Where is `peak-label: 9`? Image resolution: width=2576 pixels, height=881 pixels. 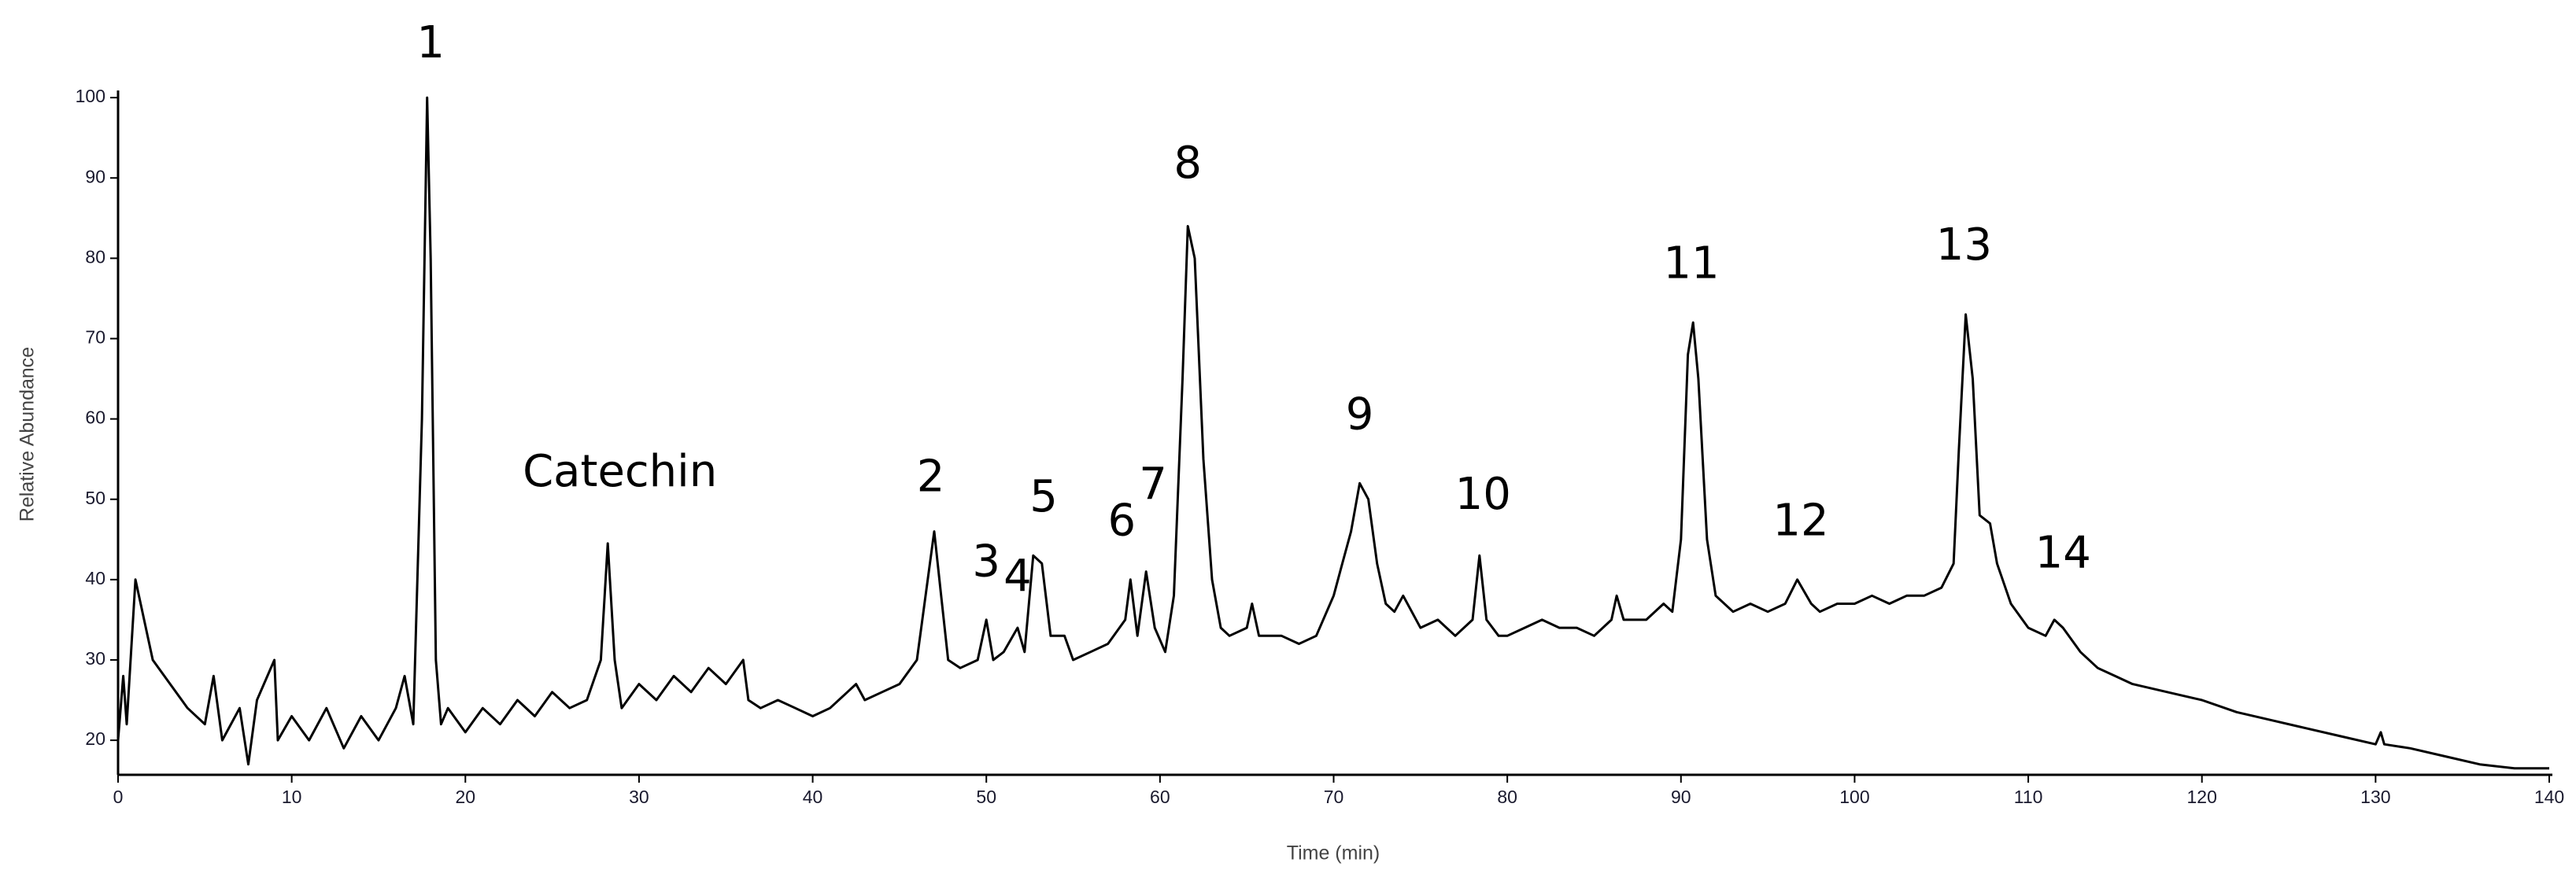 peak-label: 9 is located at coordinates (1360, 414).